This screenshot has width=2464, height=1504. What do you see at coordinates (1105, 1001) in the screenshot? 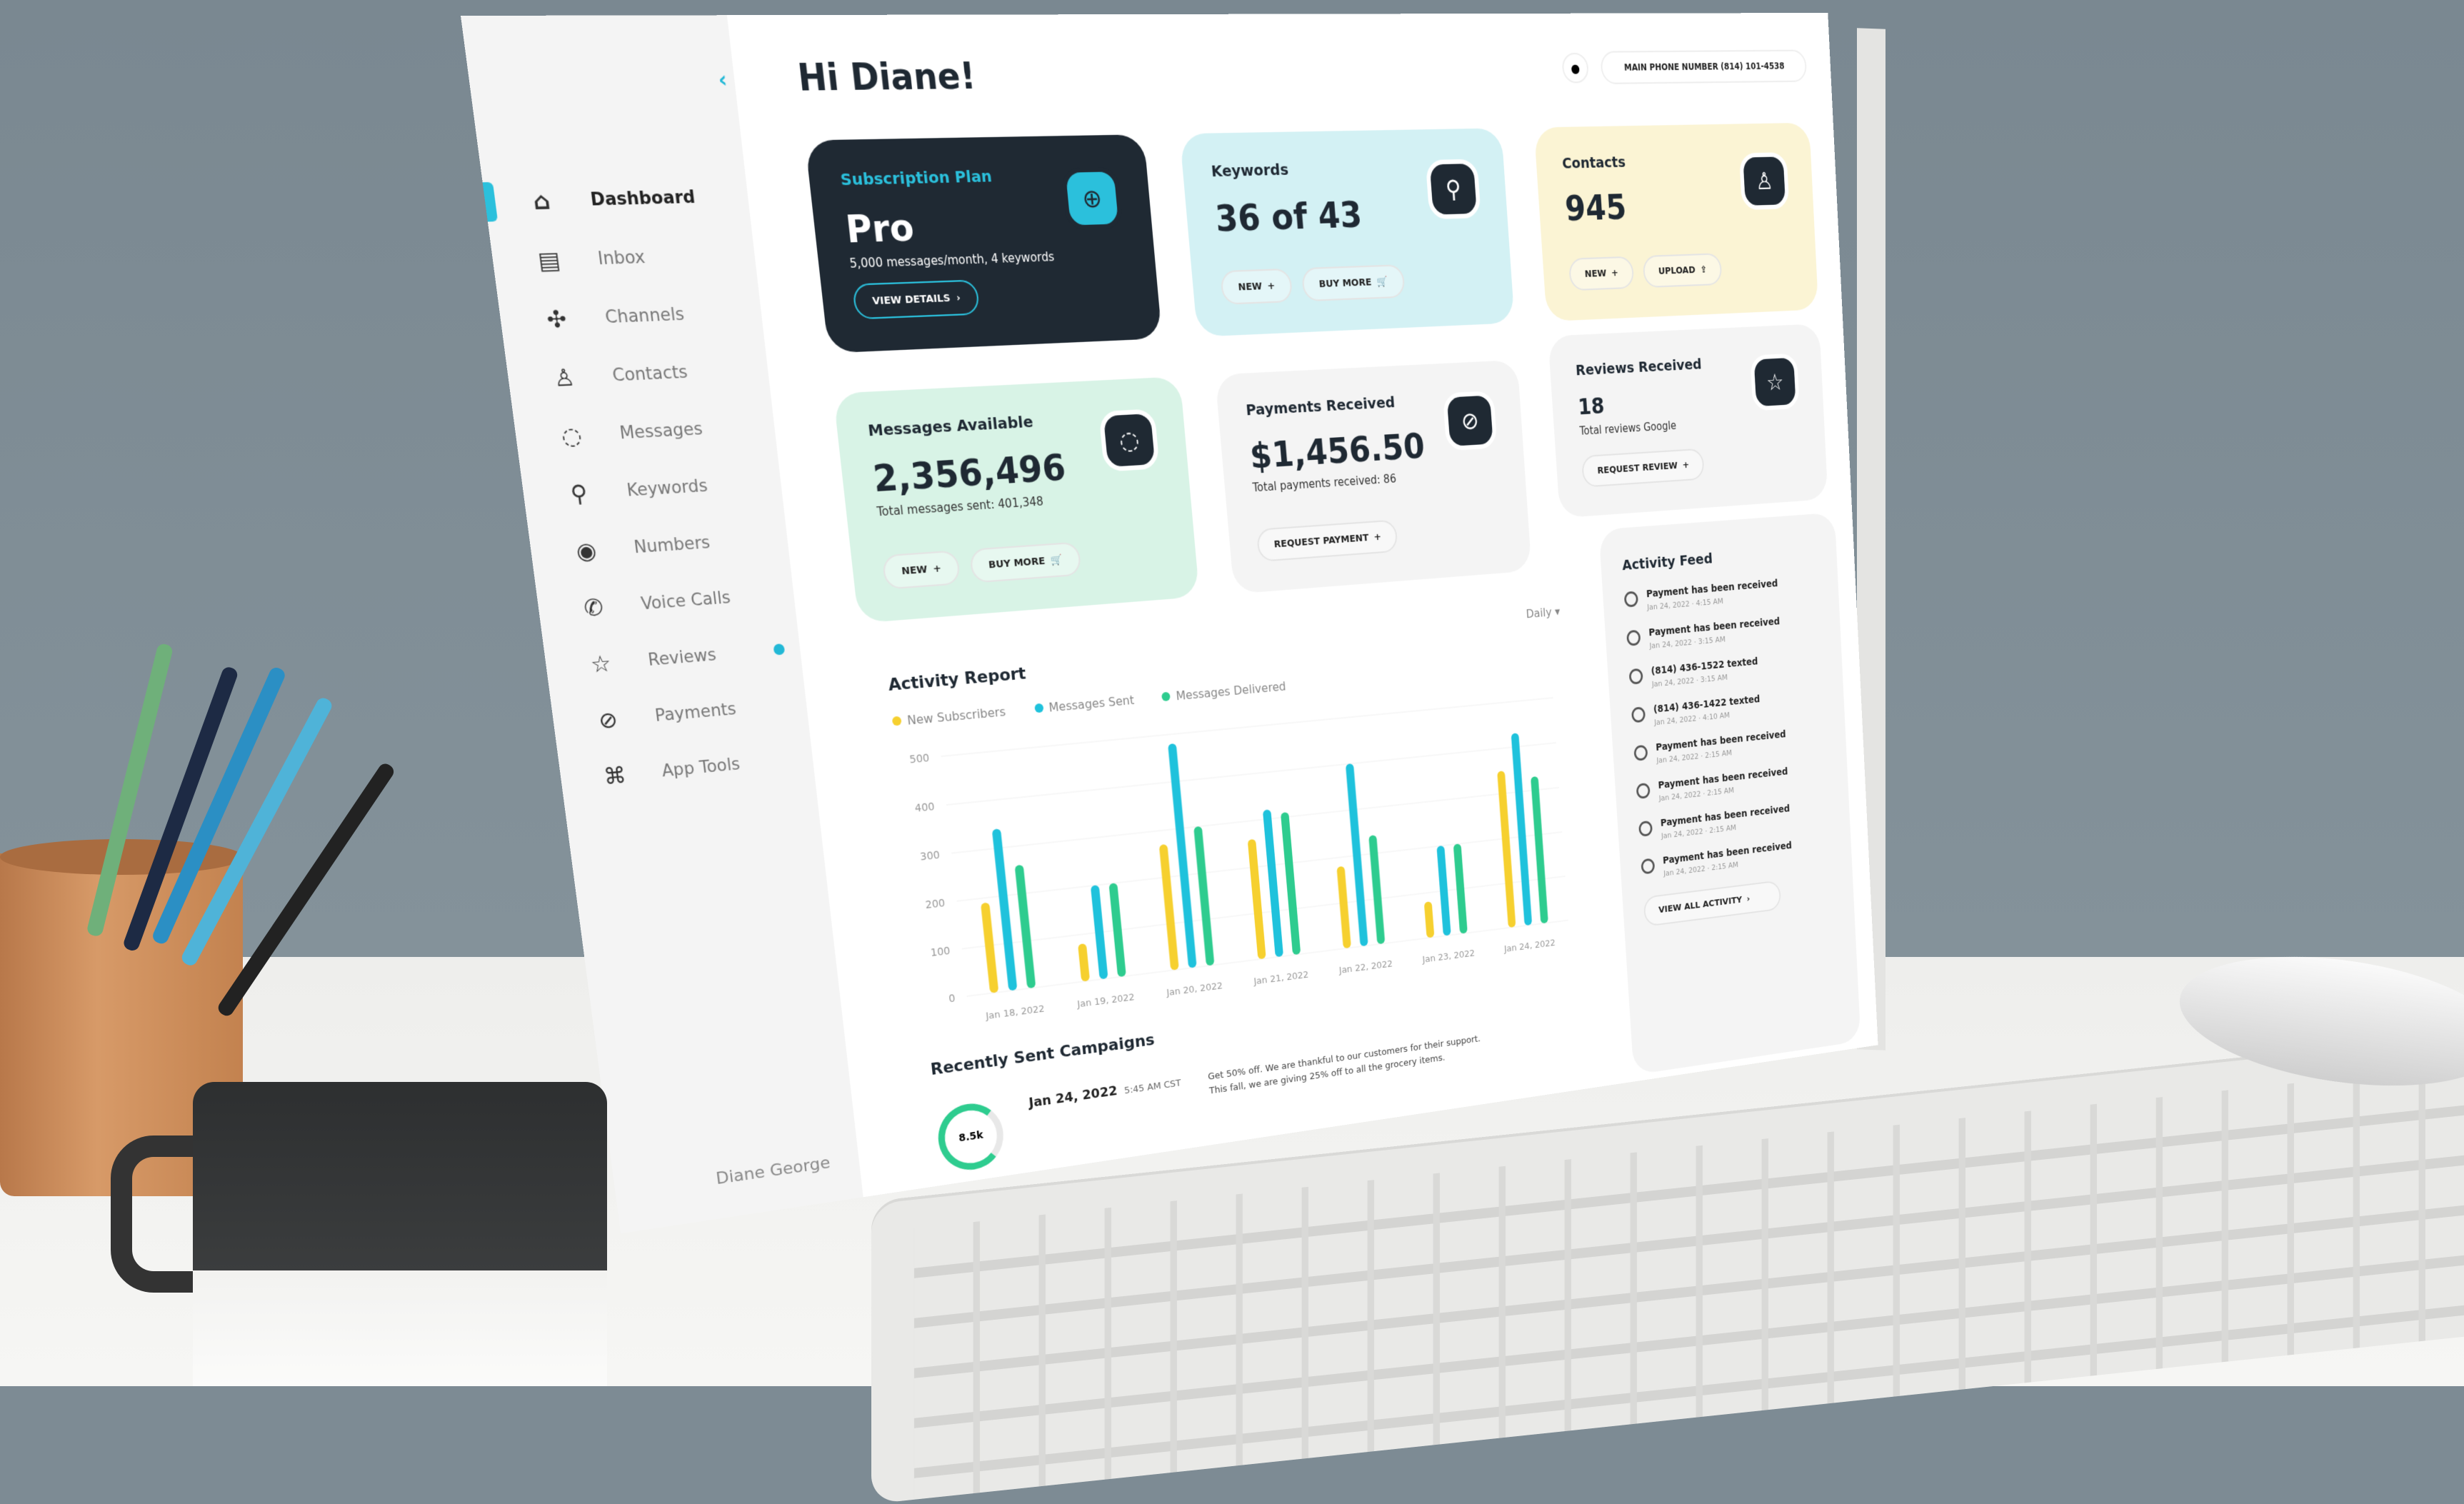
I see `x-tick-label: Jan 19, 2022` at bounding box center [1105, 1001].